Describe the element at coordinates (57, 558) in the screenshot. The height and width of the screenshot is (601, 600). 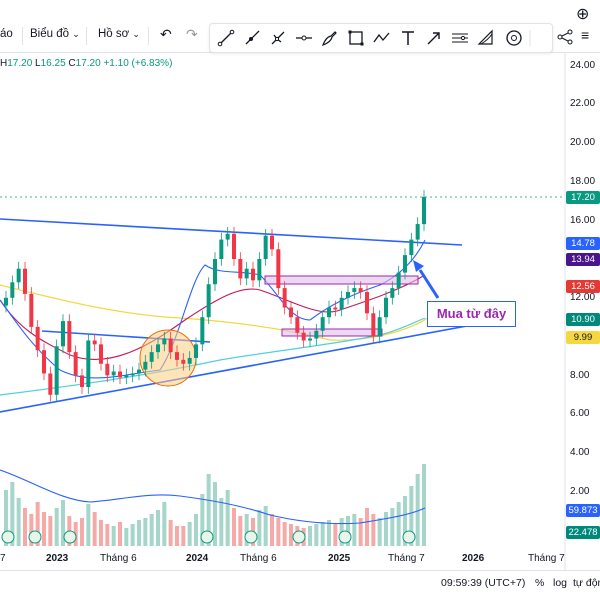
I see `time-tick: 2023` at that location.